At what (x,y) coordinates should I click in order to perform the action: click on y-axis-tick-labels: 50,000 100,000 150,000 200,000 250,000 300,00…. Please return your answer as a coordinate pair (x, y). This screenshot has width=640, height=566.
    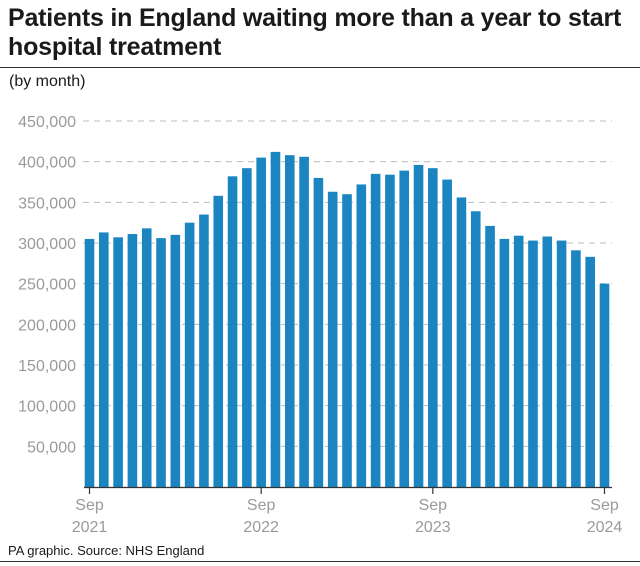
    Looking at the image, I should click on (47, 285).